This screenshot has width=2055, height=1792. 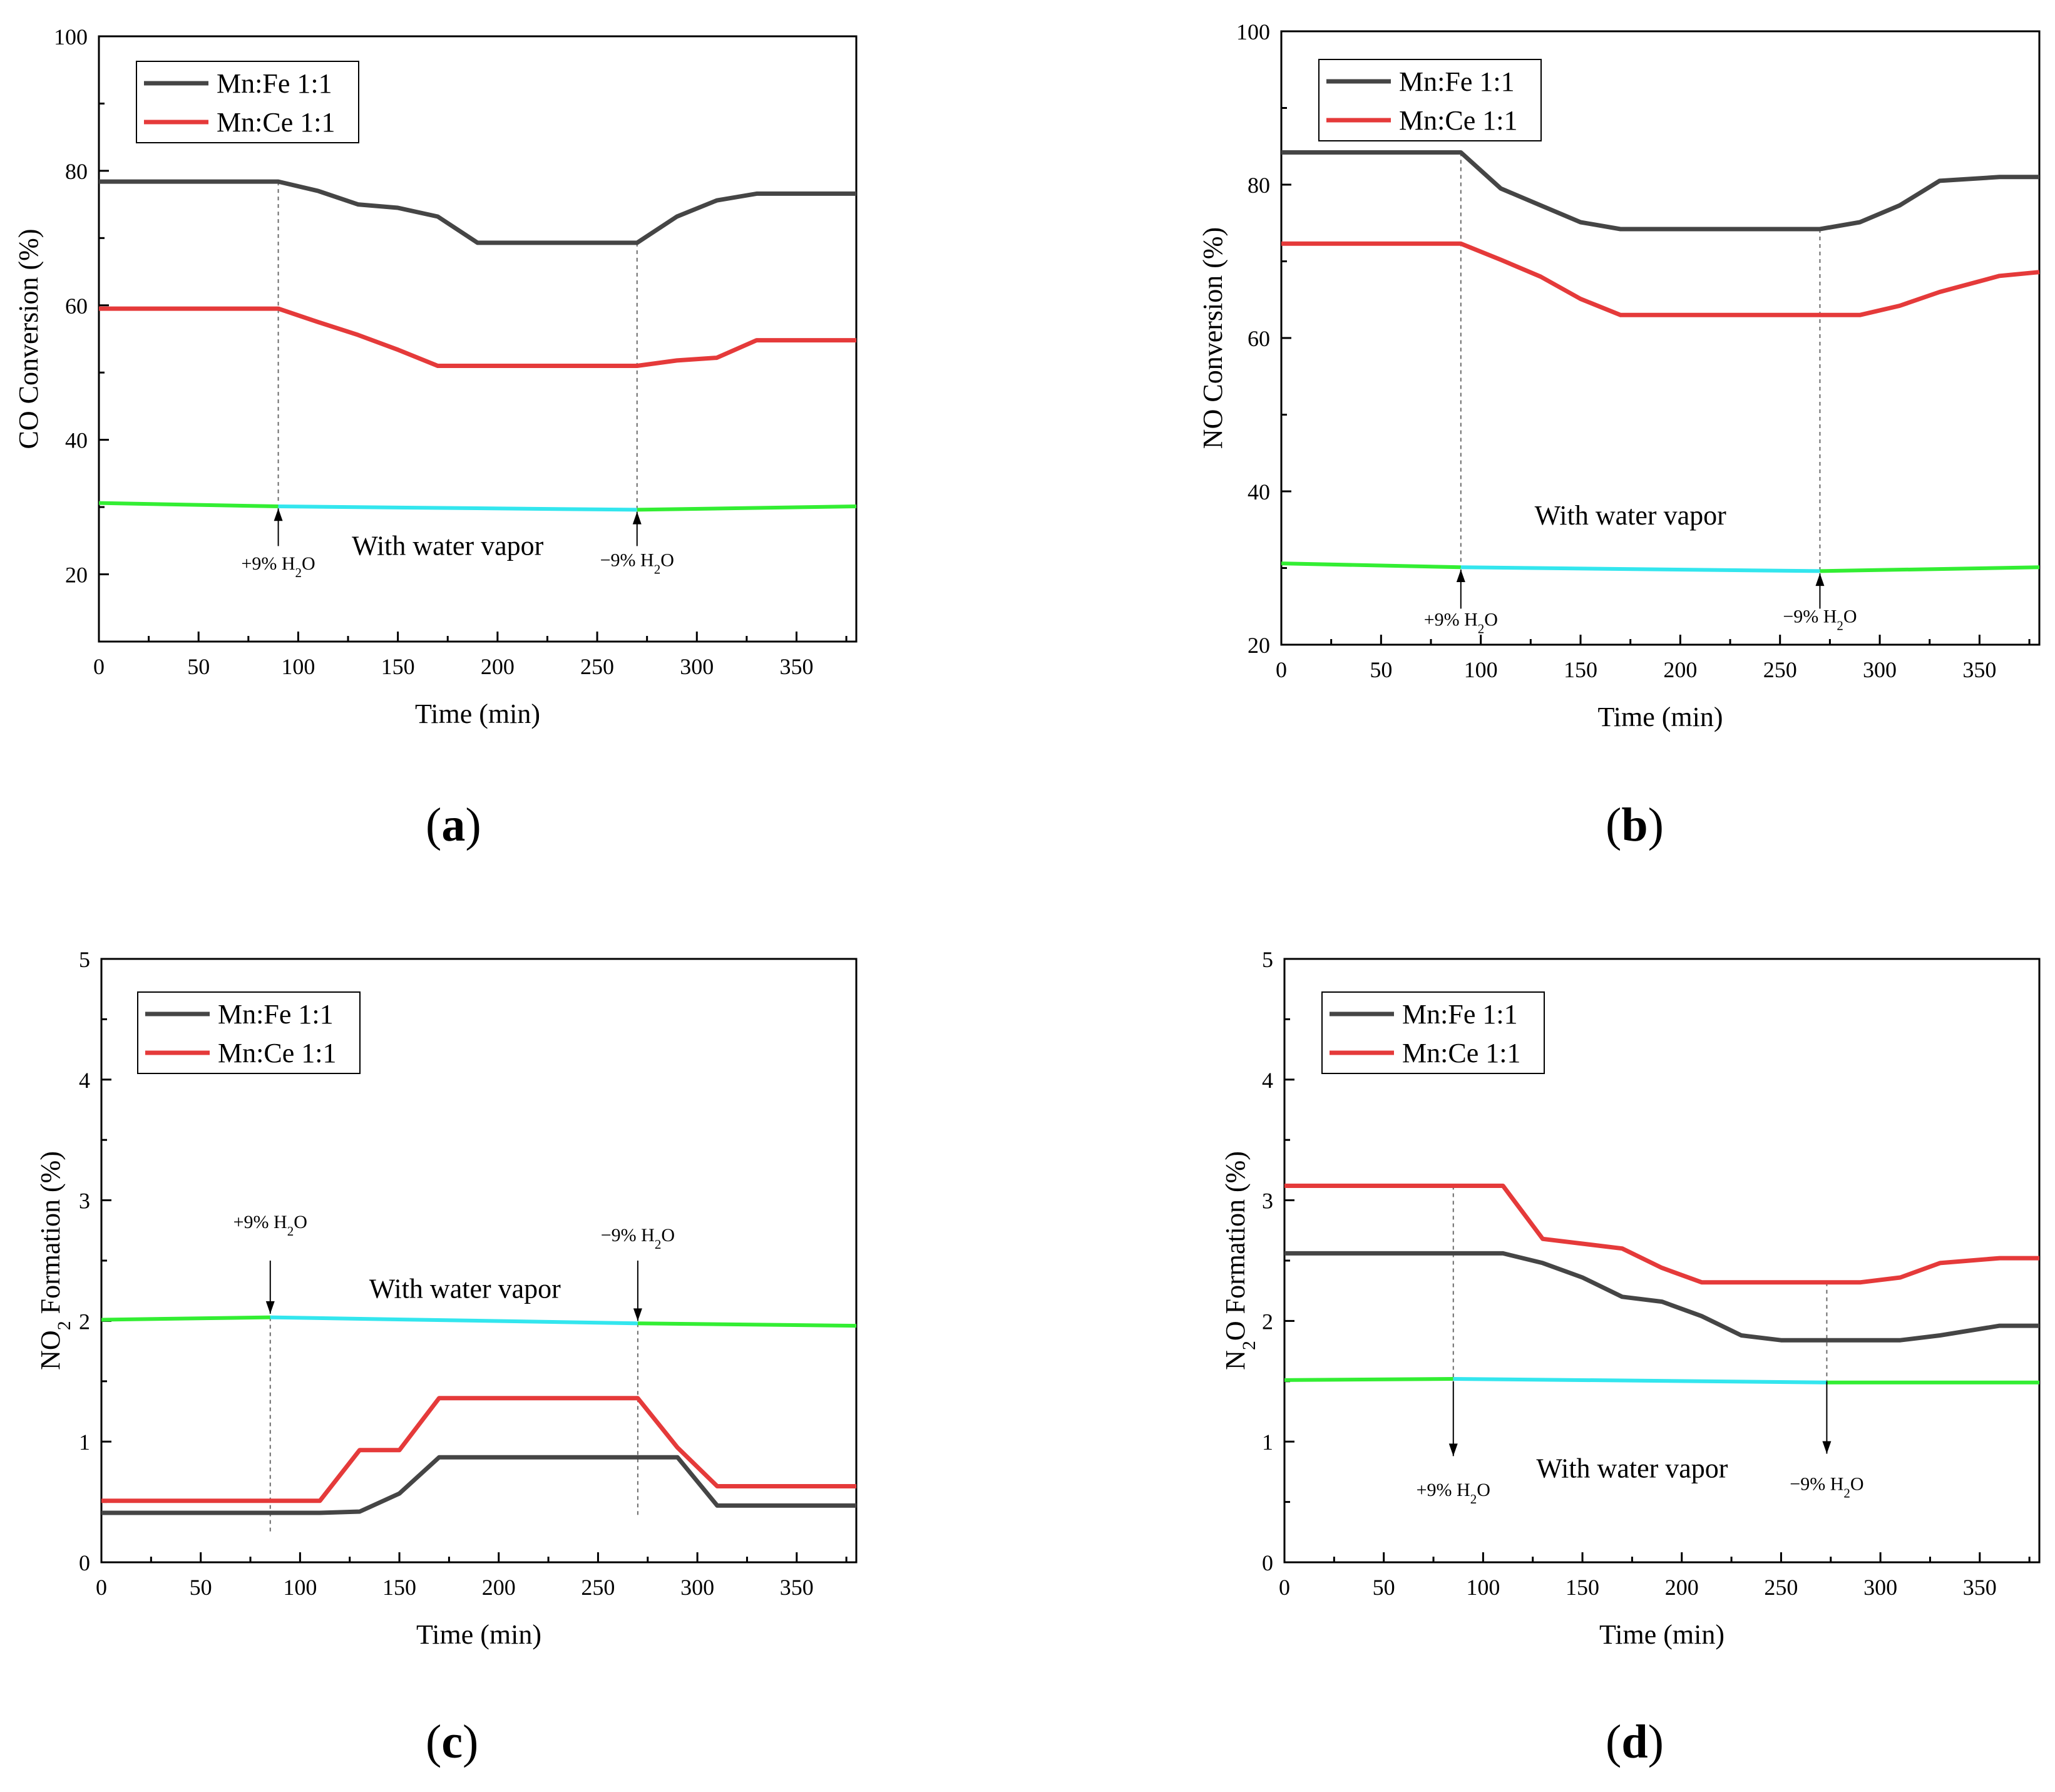 What do you see at coordinates (1267, 1080) in the screenshot?
I see `y-tick-label: 4` at bounding box center [1267, 1080].